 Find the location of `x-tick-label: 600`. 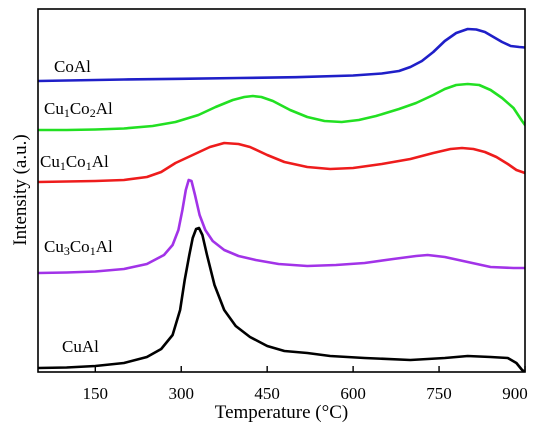

x-tick-label: 600 is located at coordinates (353, 393).